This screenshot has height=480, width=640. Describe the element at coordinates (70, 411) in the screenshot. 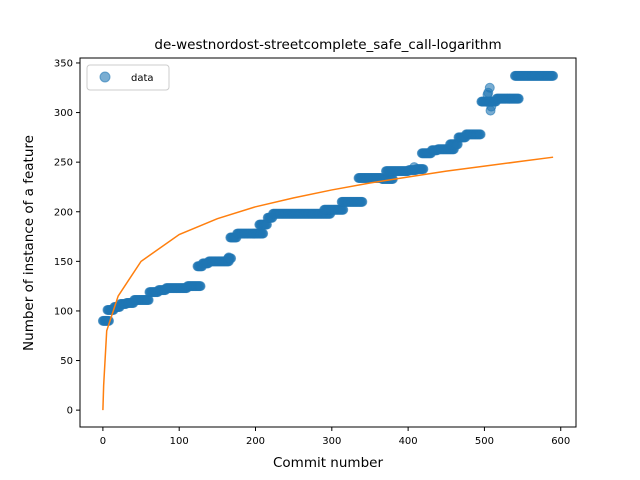

I see `y-tick-label: 0` at that location.